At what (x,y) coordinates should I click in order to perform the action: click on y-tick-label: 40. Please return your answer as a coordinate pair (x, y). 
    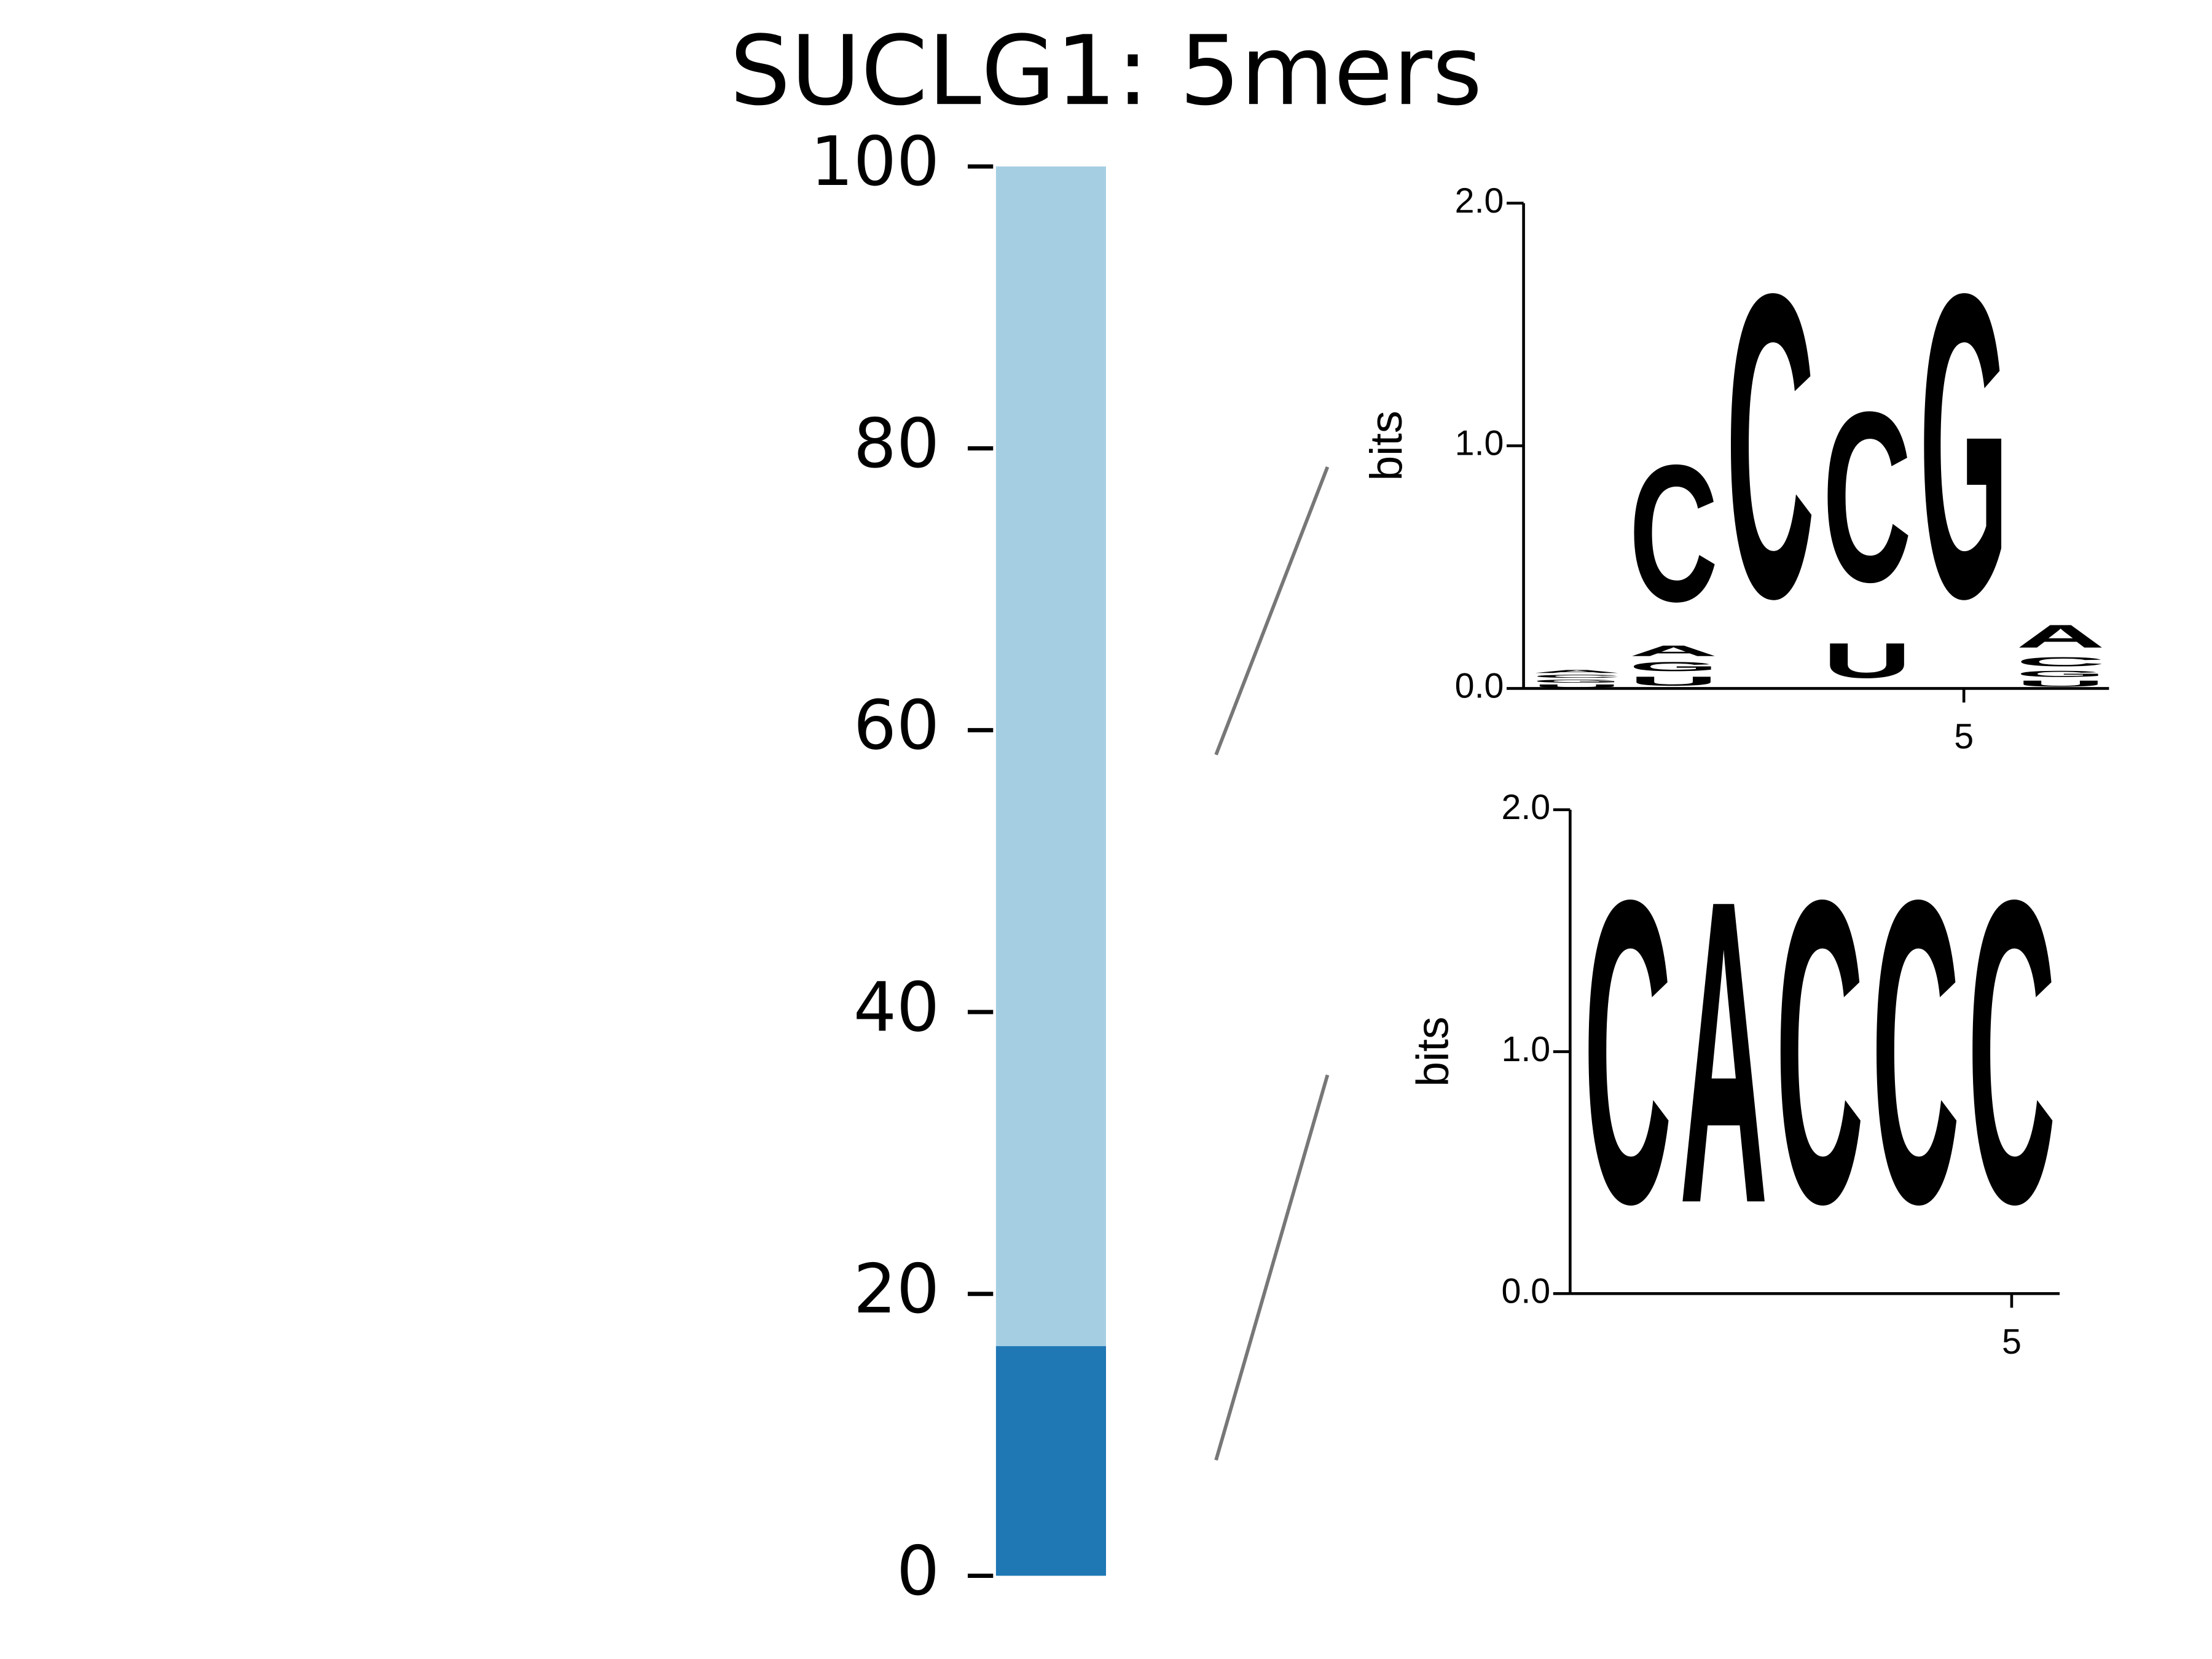
    Looking at the image, I should click on (896, 1007).